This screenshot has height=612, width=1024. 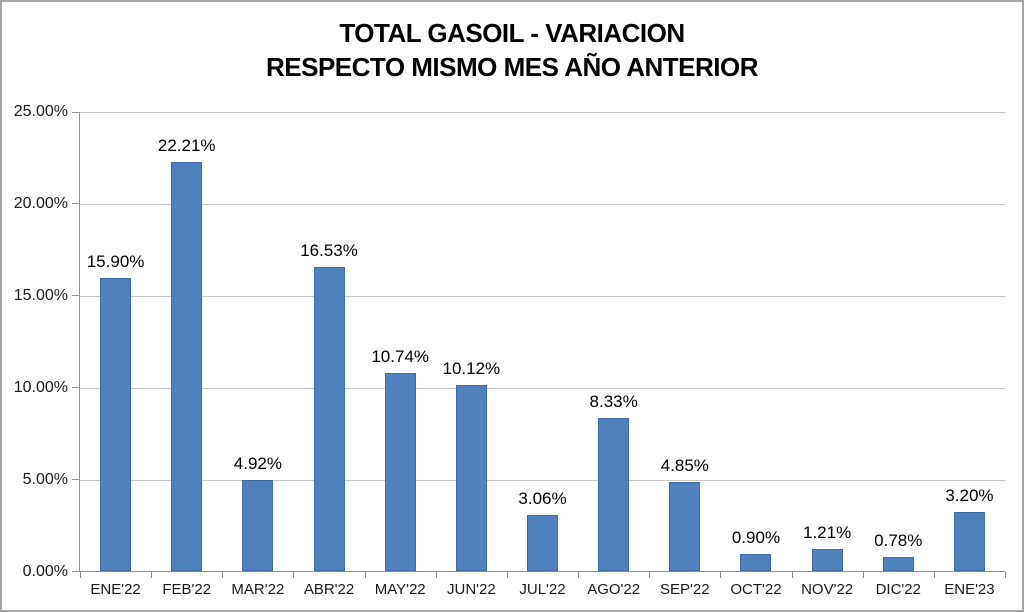 I want to click on bar-value-label: 8.33%, so click(x=613, y=401).